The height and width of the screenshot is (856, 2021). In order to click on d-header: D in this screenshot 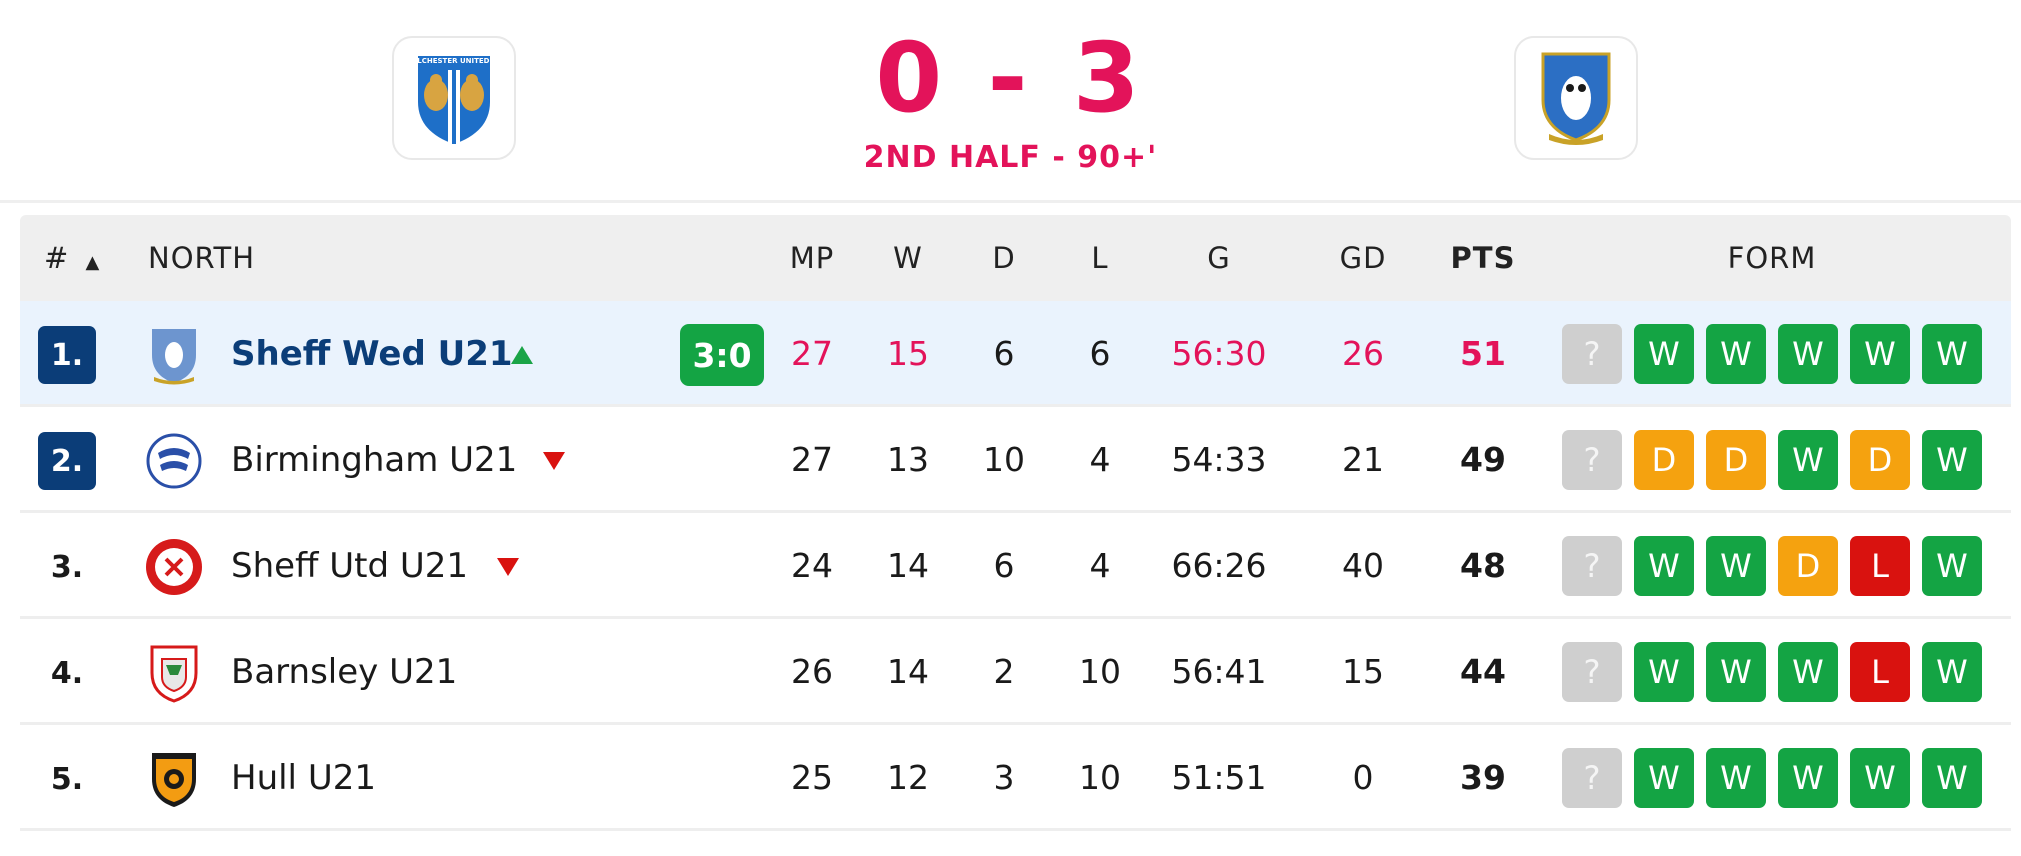, I will do `click(1004, 258)`.